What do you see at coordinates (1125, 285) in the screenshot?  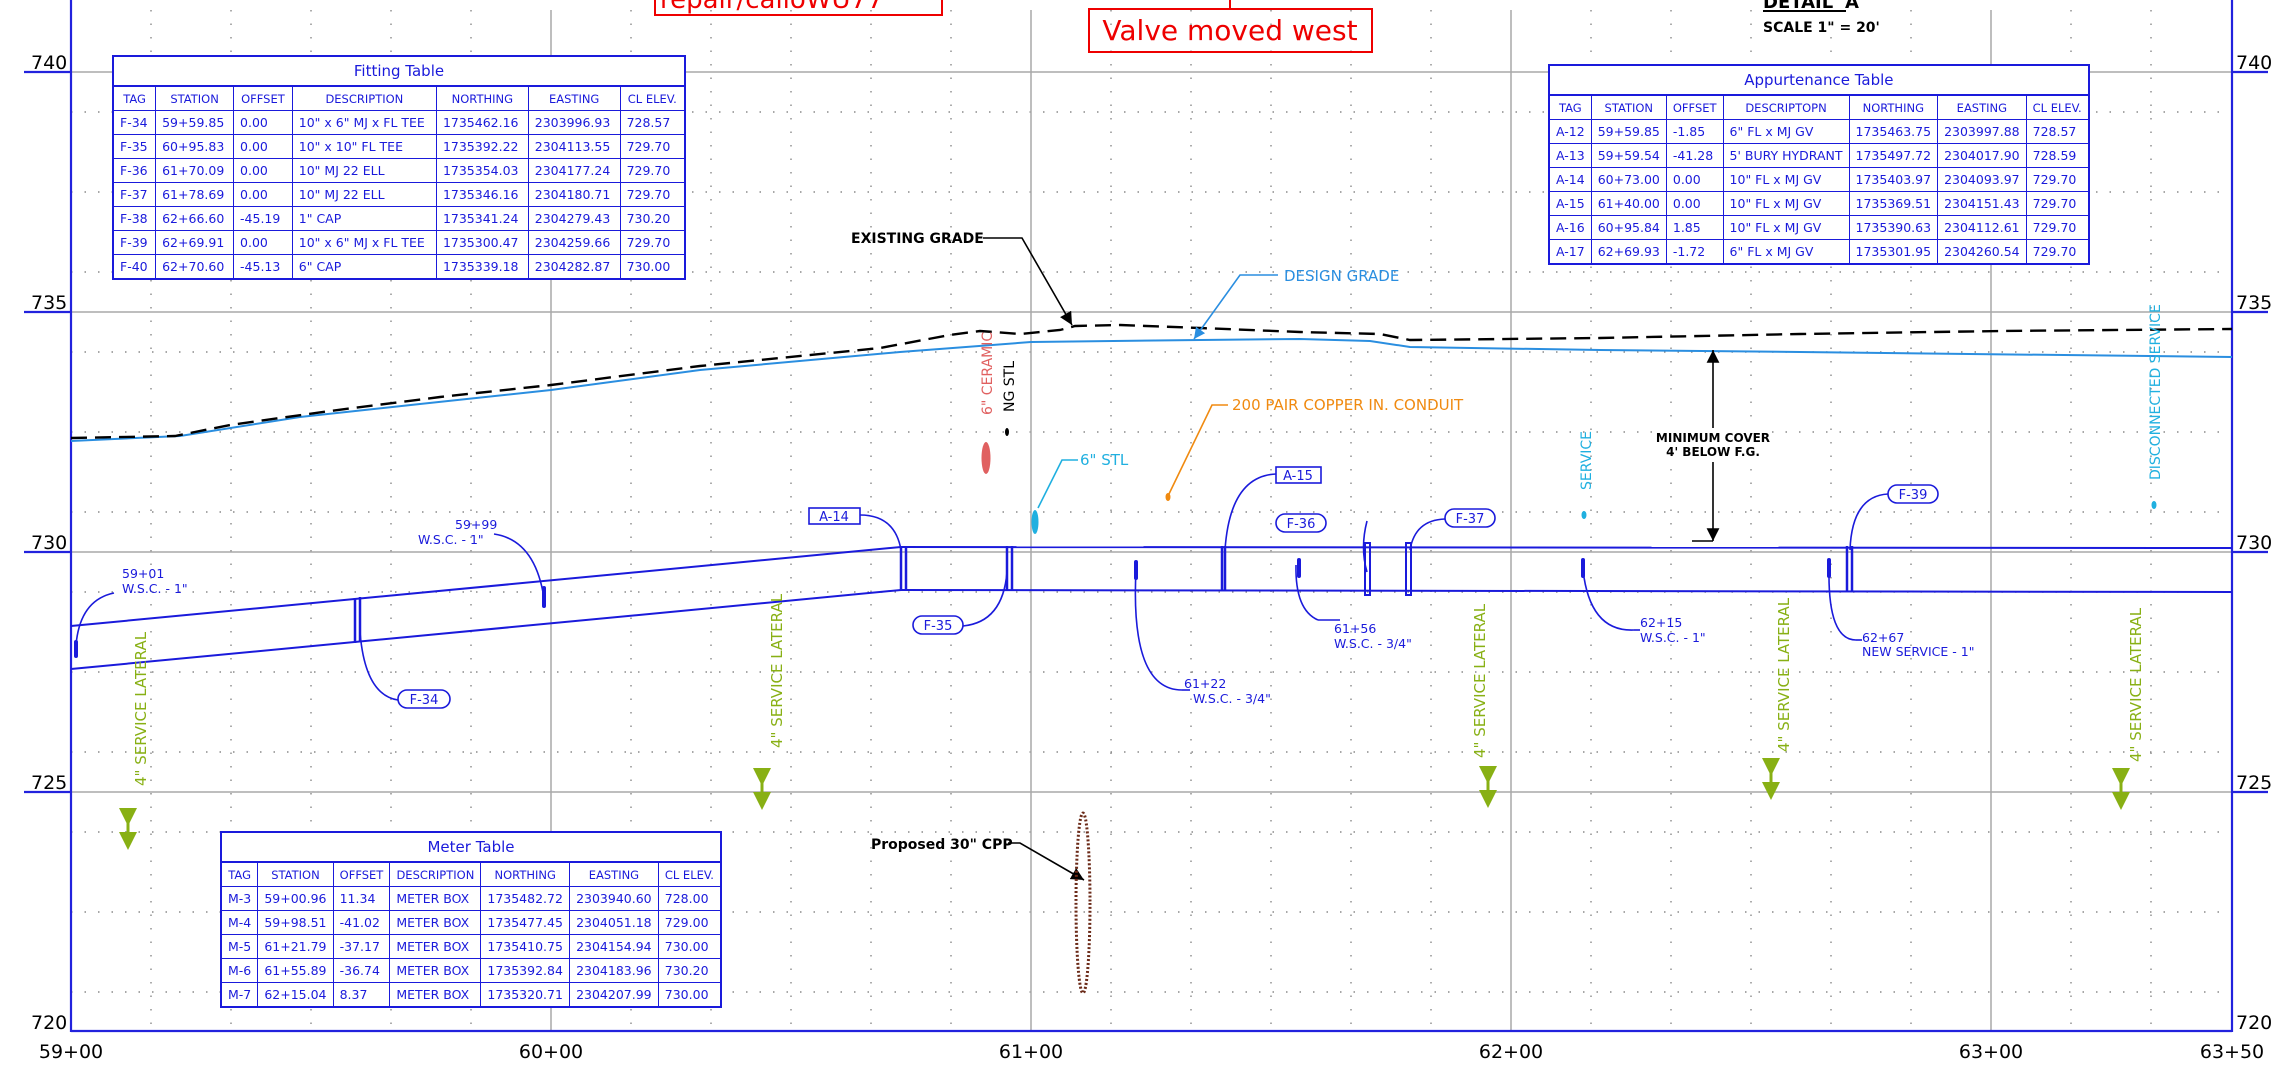 I see `grade-labels: EXISTING GRADE DESIGN GRADE` at bounding box center [1125, 285].